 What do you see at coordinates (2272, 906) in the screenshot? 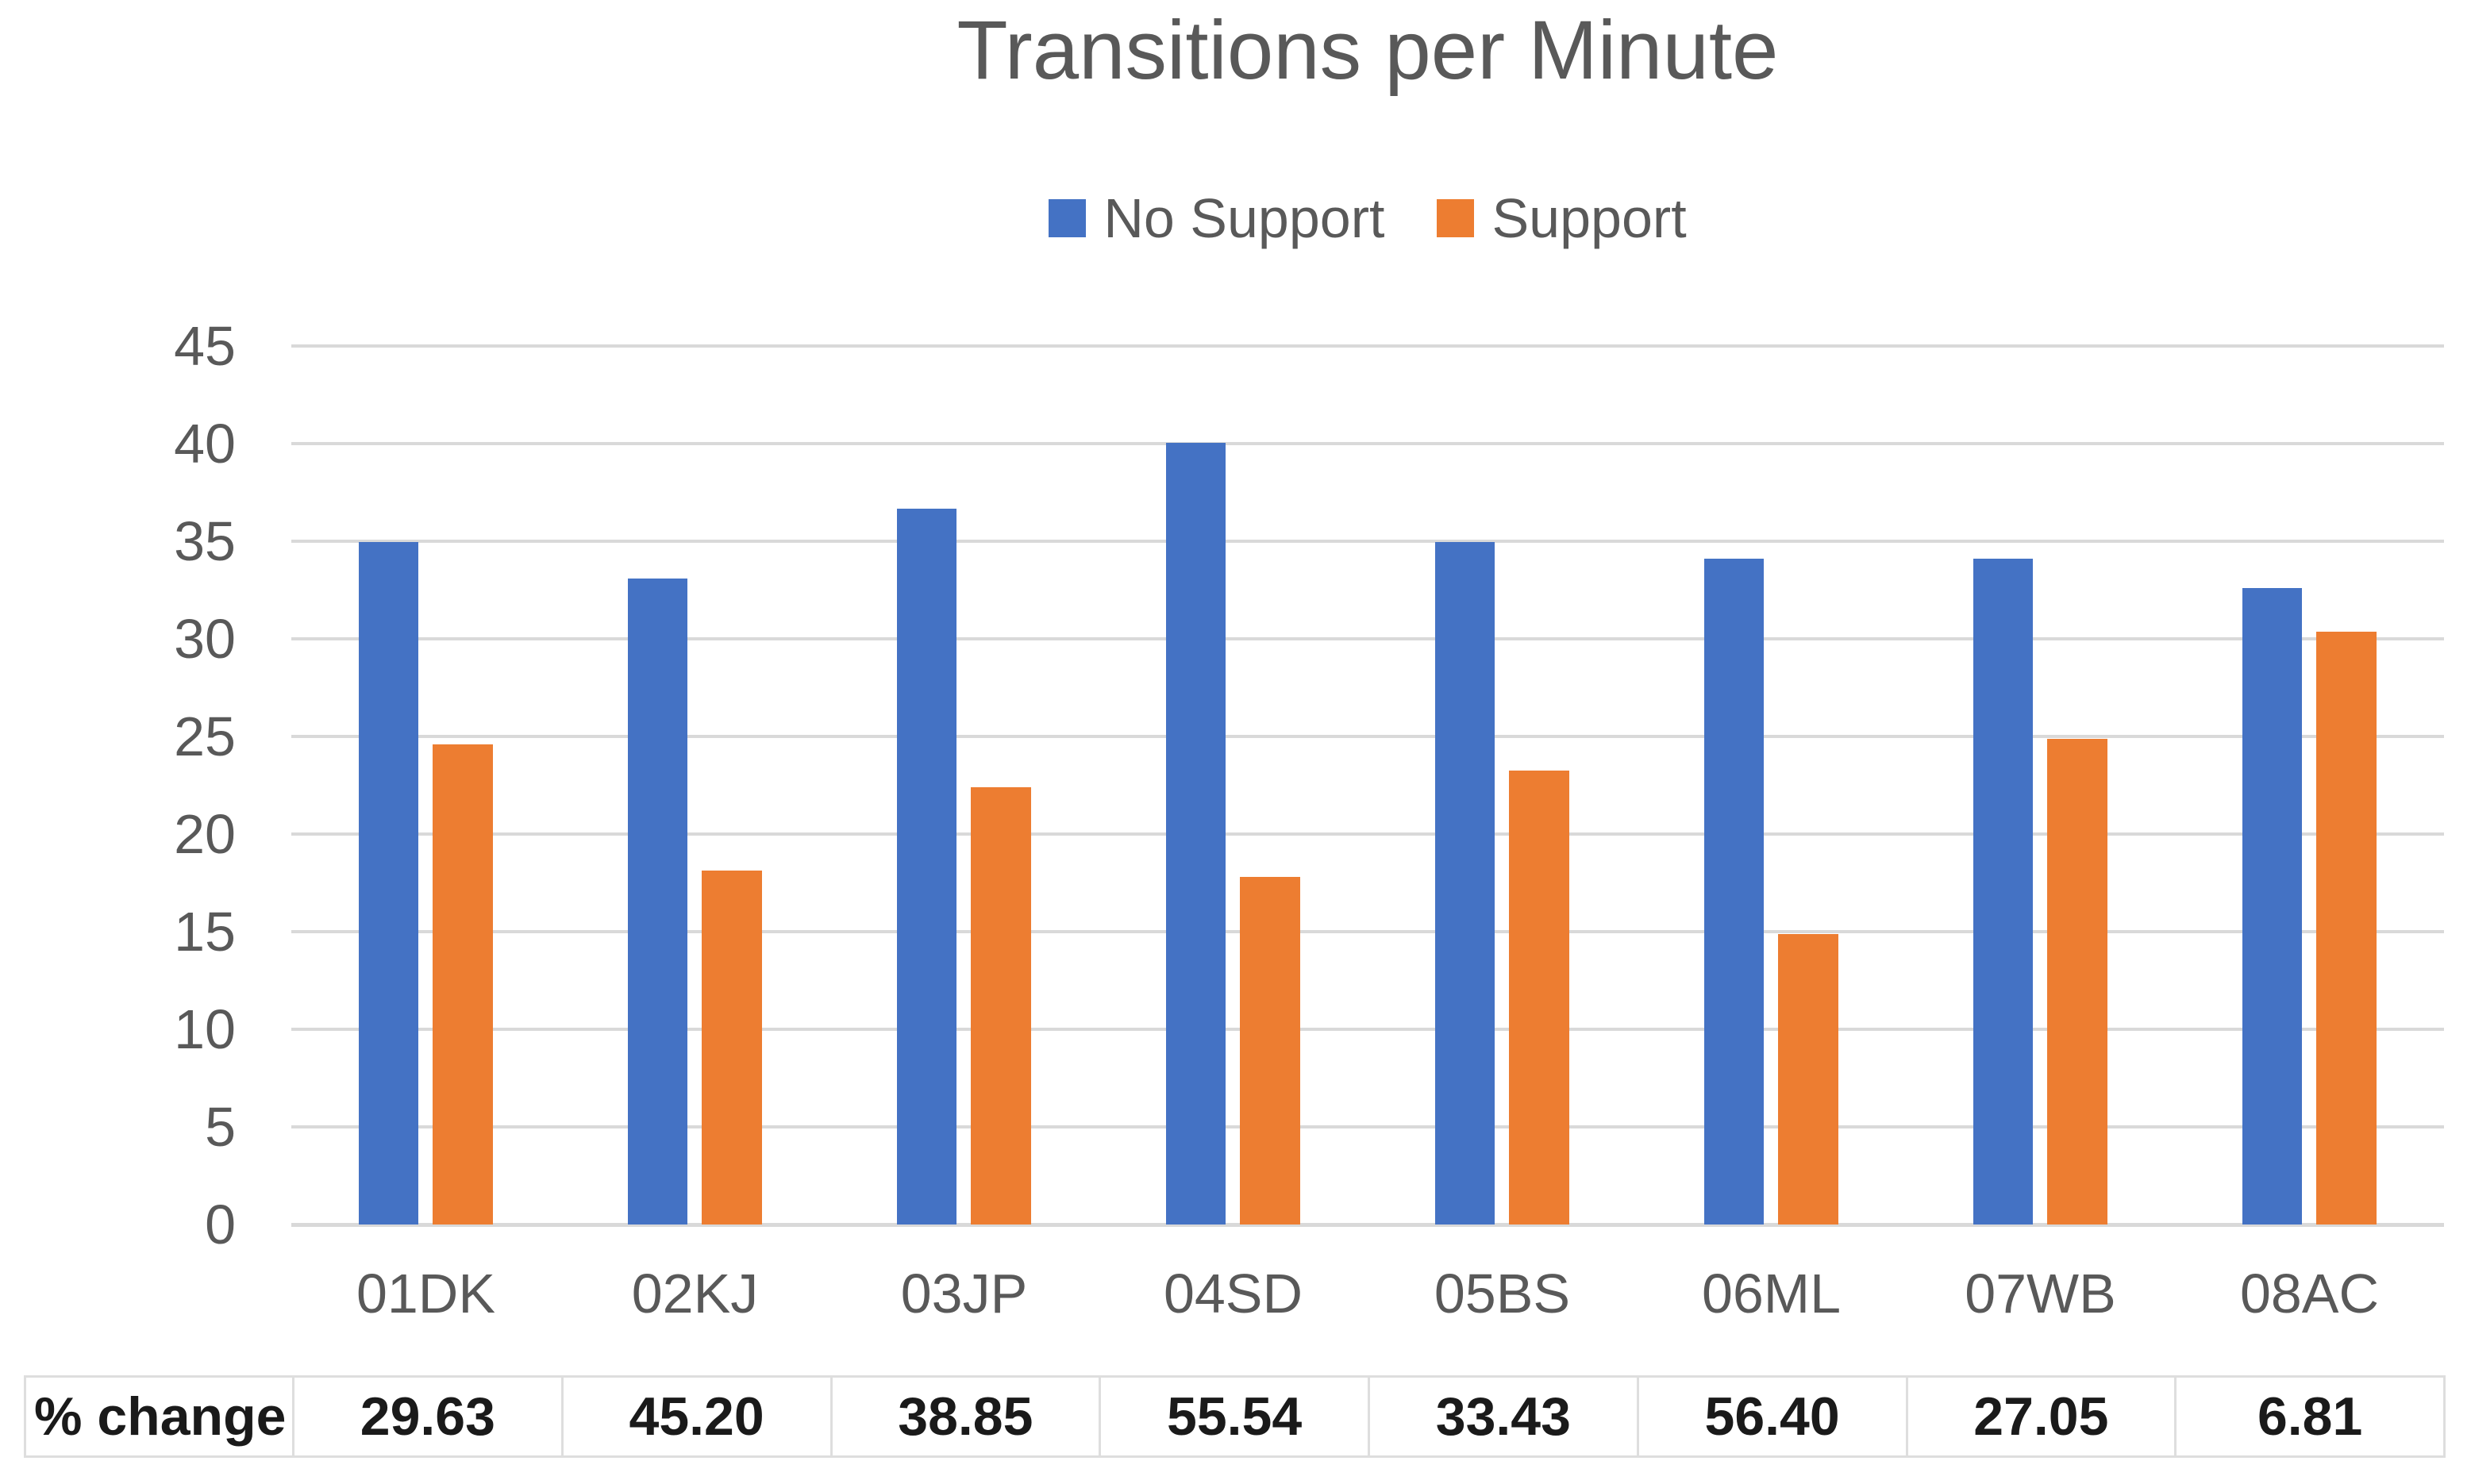
I see `bar-08ac-no-support` at bounding box center [2272, 906].